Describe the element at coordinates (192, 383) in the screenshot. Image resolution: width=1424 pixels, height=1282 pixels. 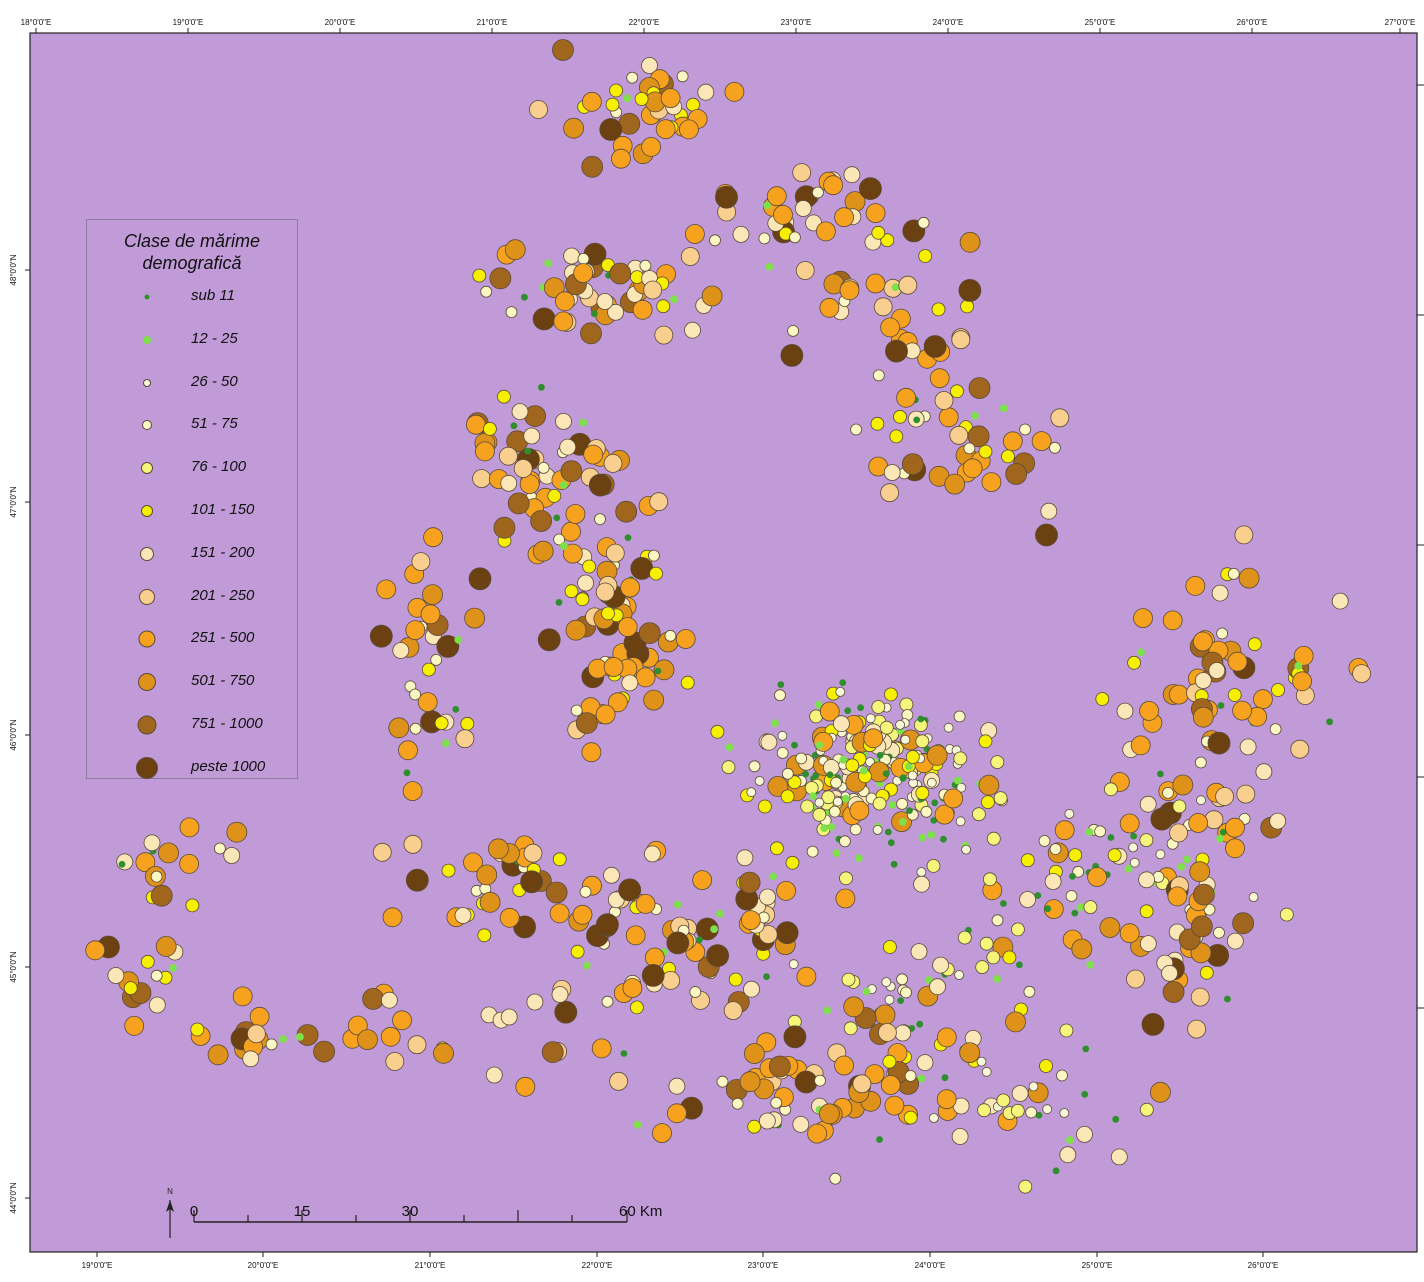
I see `legend-item: 26 - 50` at that location.